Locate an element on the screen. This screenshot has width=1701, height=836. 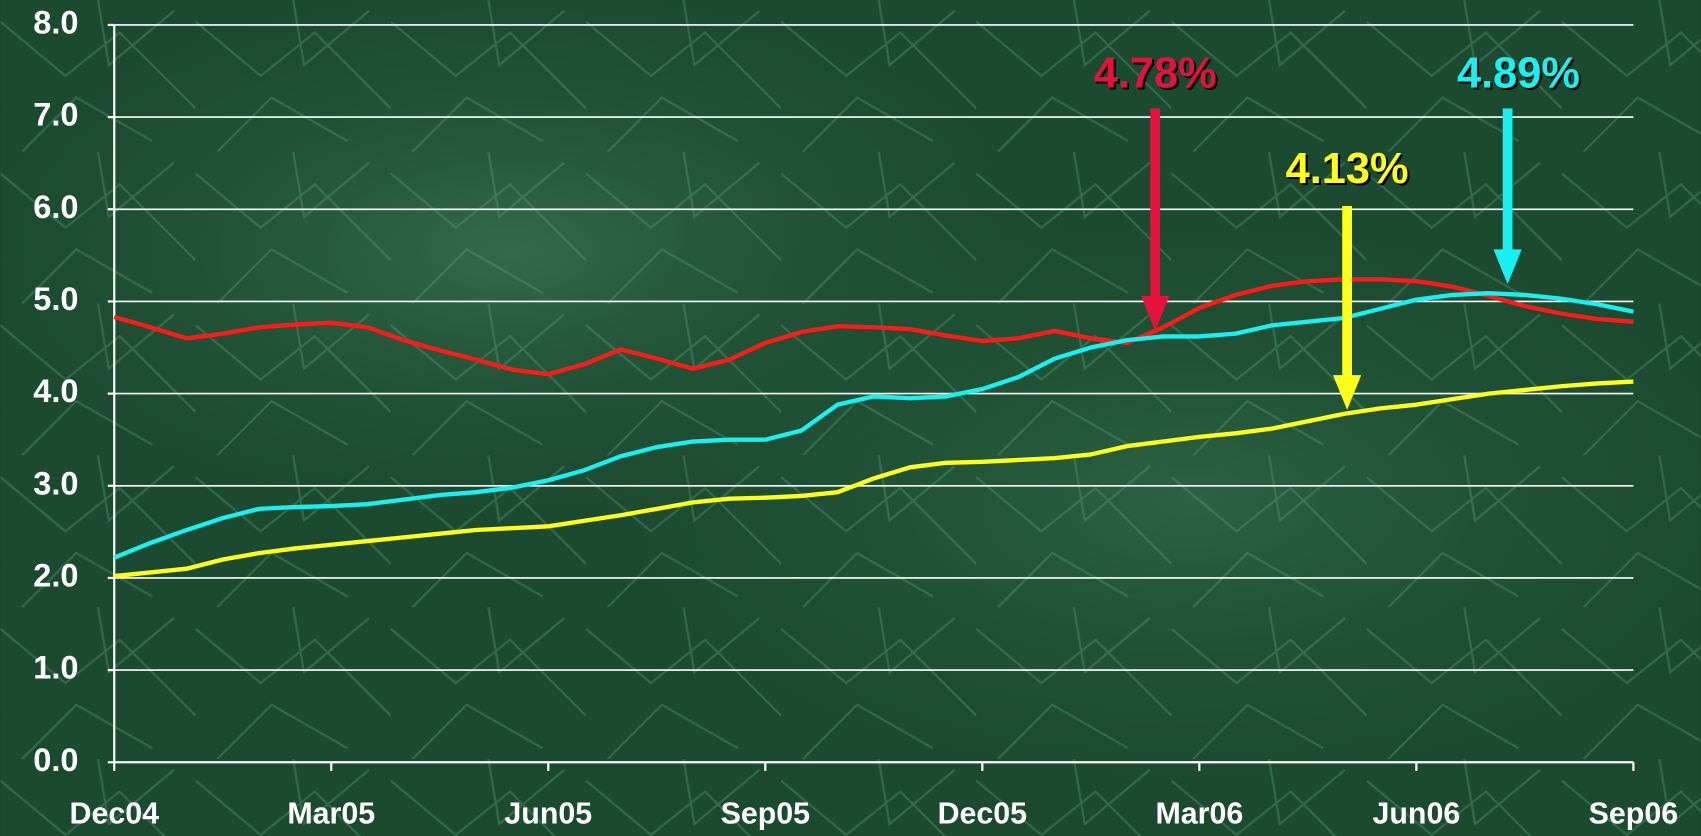
annotation: 4.13% is located at coordinates (1347, 169).